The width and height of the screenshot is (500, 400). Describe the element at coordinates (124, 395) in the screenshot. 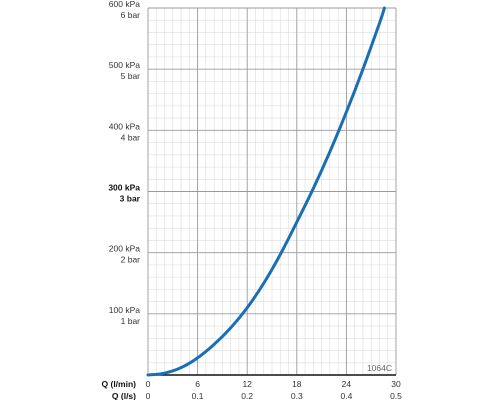

I see `x-axis-label-lps: Q (l/s)` at that location.